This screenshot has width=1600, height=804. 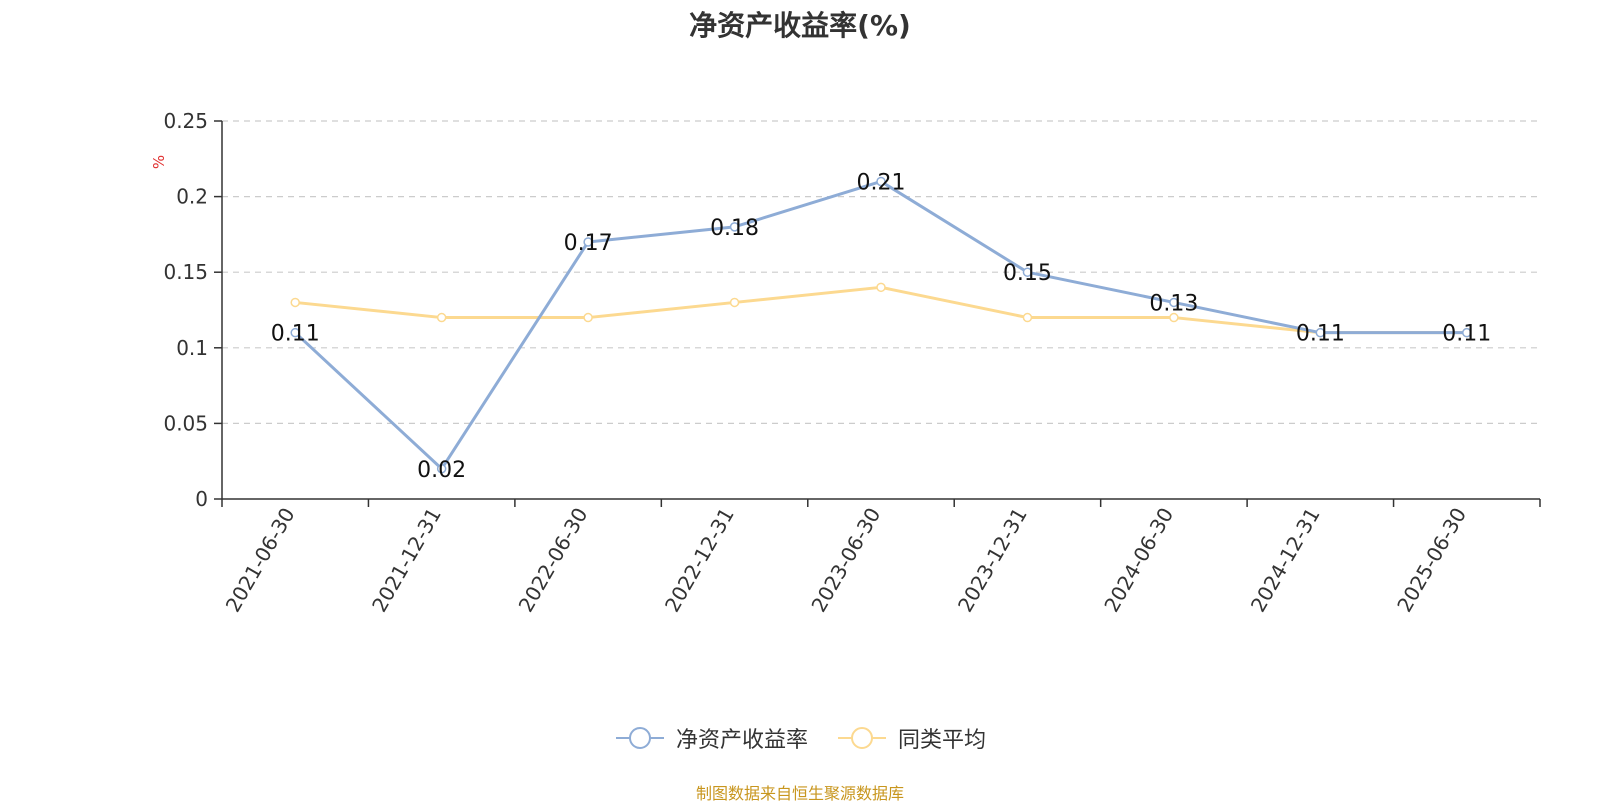 I want to click on data-label: 0.18, so click(x=734, y=228).